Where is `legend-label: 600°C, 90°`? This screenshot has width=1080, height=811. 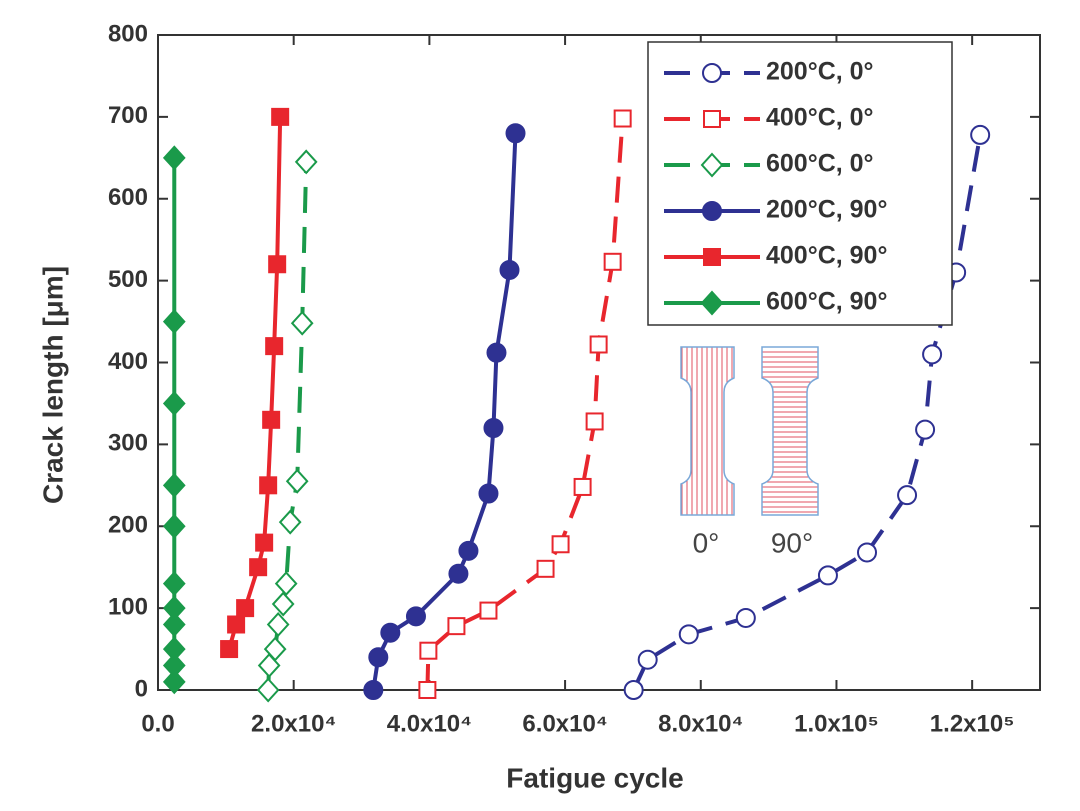 legend-label: 600°C, 90° is located at coordinates (826, 302).